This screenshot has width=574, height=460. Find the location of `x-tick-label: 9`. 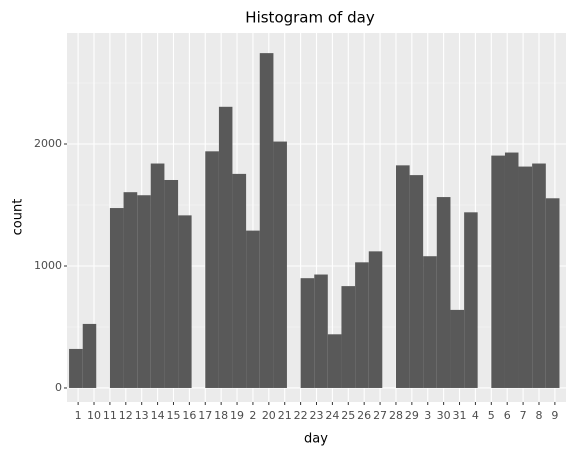

x-tick-label: 9 is located at coordinates (554, 415).